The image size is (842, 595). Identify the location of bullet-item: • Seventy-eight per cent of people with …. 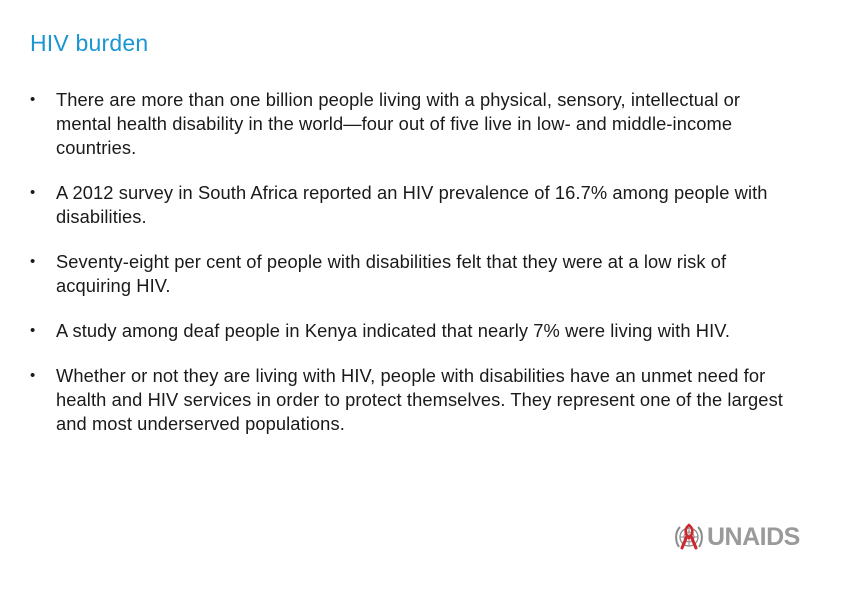
(410, 274).